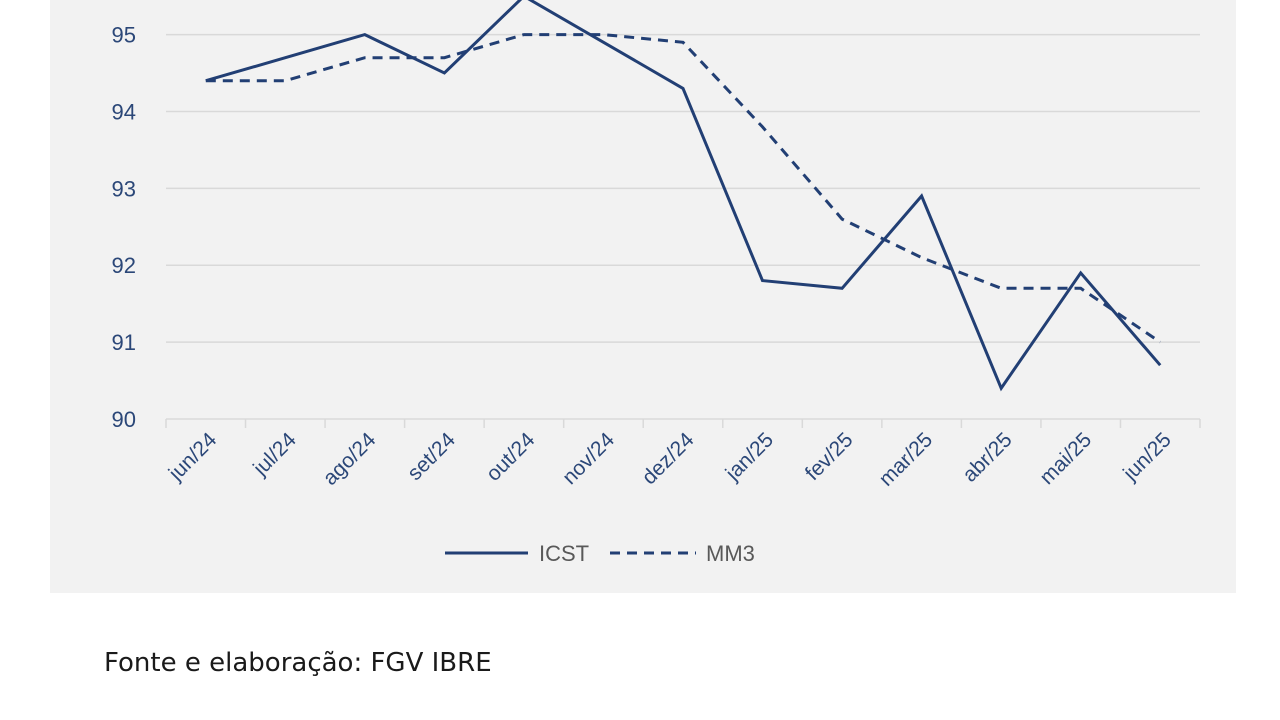  I want to click on x-tick-label: nov/24, so click(588, 458).